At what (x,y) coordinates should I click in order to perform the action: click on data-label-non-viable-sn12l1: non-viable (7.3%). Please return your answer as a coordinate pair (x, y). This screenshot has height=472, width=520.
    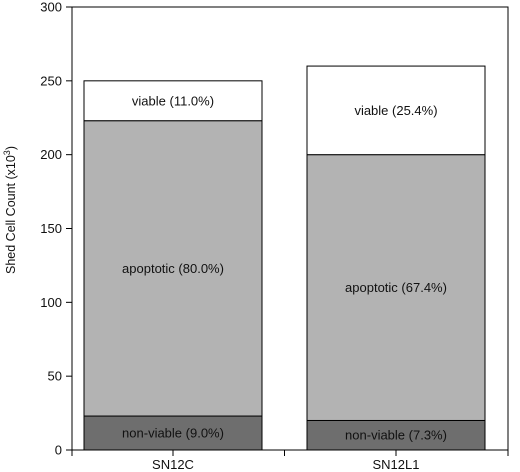
    Looking at the image, I should click on (396, 435).